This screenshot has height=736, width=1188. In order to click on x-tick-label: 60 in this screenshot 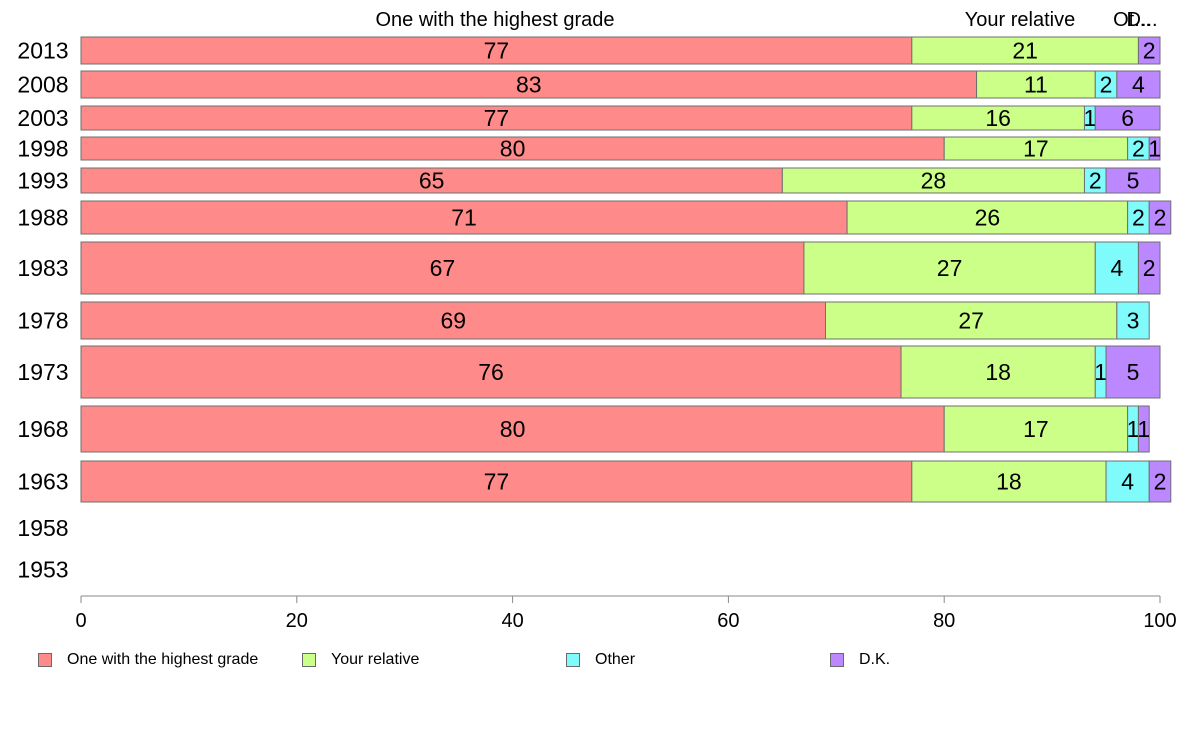, I will do `click(728, 621)`.